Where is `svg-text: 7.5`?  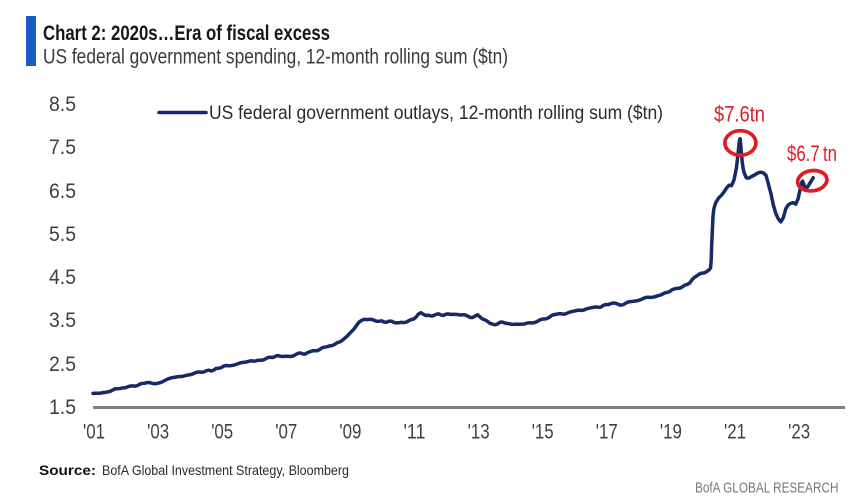
svg-text: 7.5 is located at coordinates (62, 147).